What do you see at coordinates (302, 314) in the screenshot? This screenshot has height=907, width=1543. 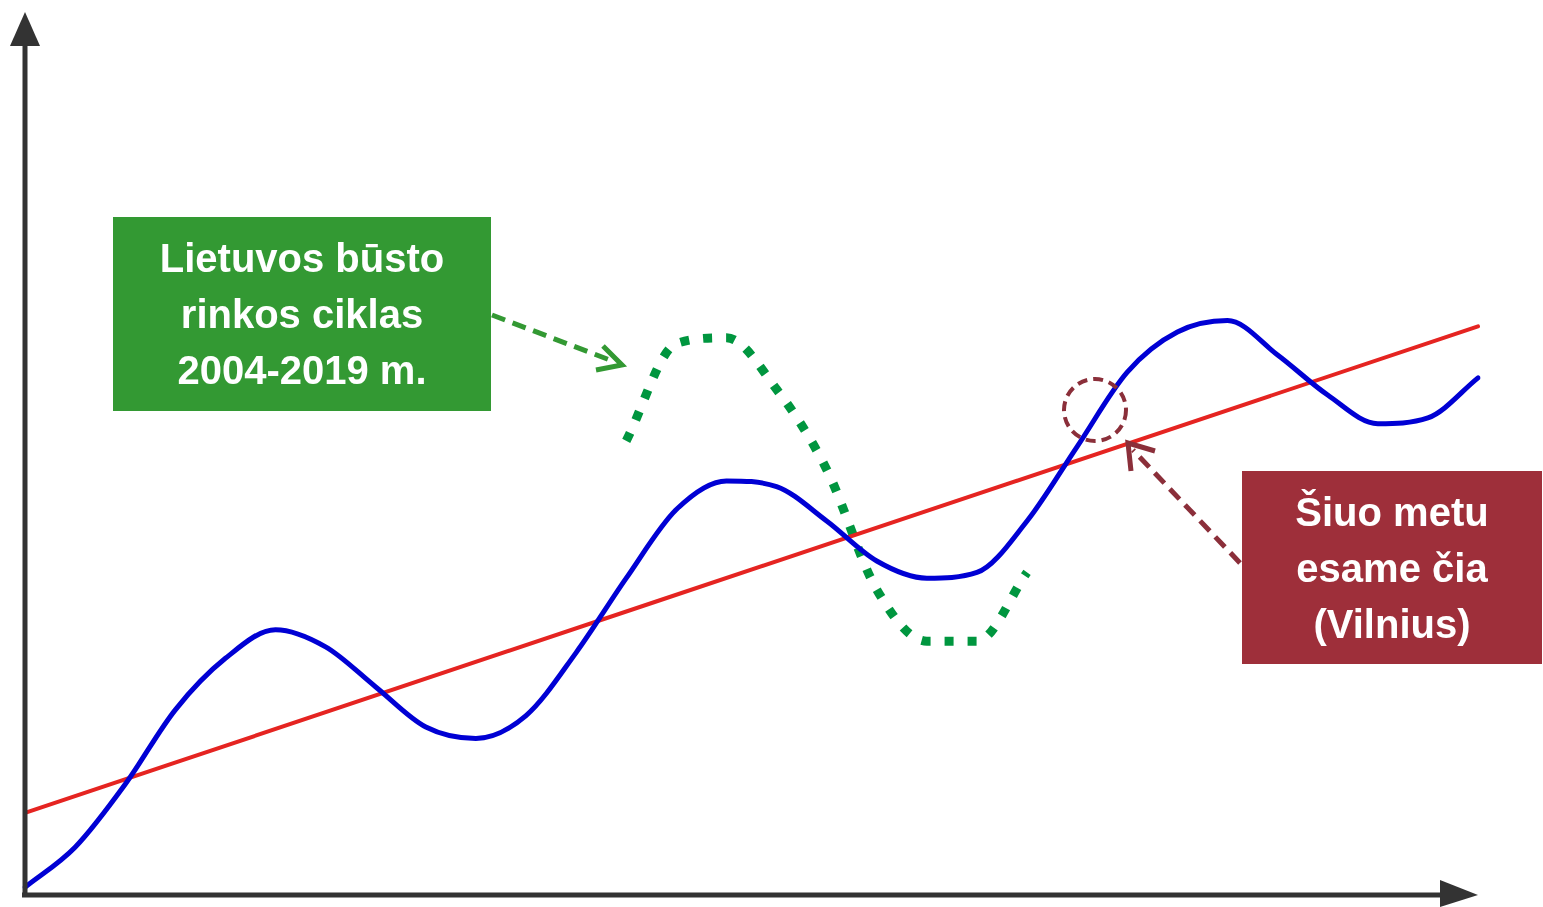 I see `annotation: Lietuvos būsto rinkos ciklas 2004-2019 m.` at bounding box center [302, 314].